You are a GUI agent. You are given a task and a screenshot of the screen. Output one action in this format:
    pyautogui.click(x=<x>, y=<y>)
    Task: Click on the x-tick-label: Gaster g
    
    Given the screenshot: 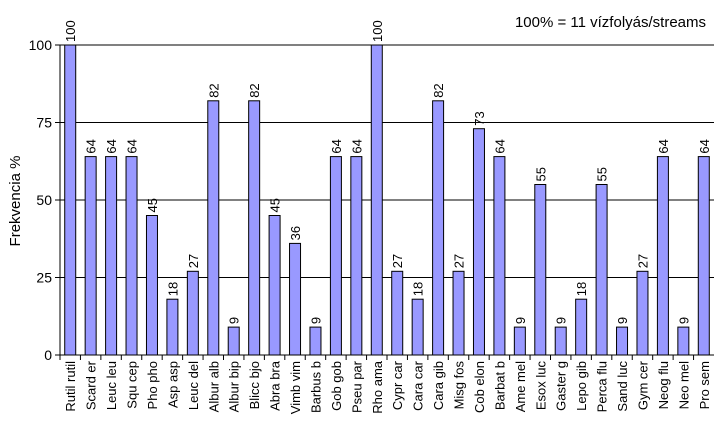 What is the action you would take?
    pyautogui.click(x=561, y=386)
    